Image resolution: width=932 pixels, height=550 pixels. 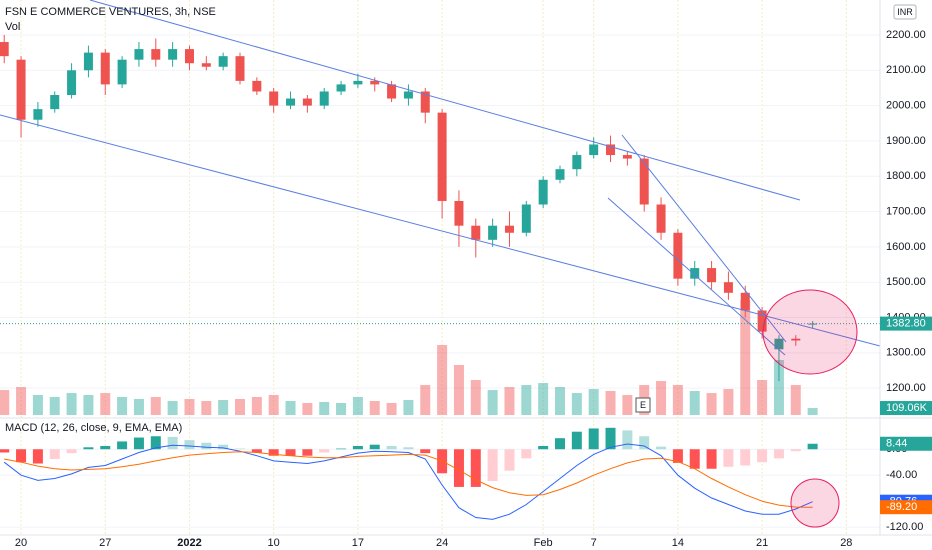 What do you see at coordinates (905, 12) in the screenshot?
I see `currency-box` at bounding box center [905, 12].